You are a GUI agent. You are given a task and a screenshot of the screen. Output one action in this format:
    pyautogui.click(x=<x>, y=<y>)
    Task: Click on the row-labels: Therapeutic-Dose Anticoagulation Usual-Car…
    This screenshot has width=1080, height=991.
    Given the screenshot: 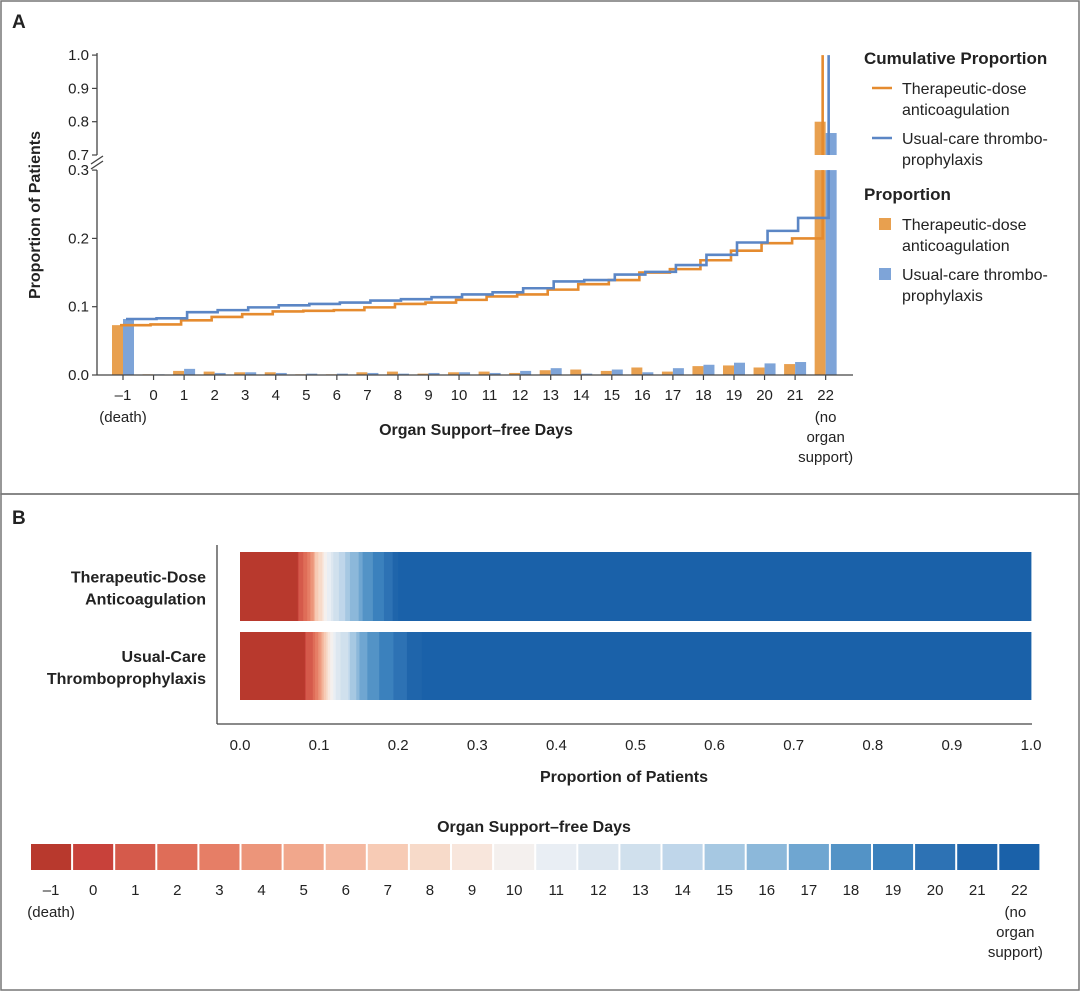 What is the action you would take?
    pyautogui.click(x=126, y=629)
    